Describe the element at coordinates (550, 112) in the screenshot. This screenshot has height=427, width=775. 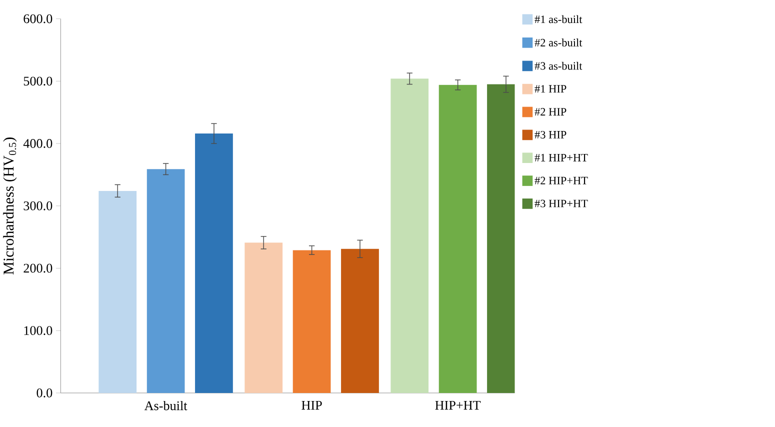
I see `legend-label: #2 HIP` at that location.